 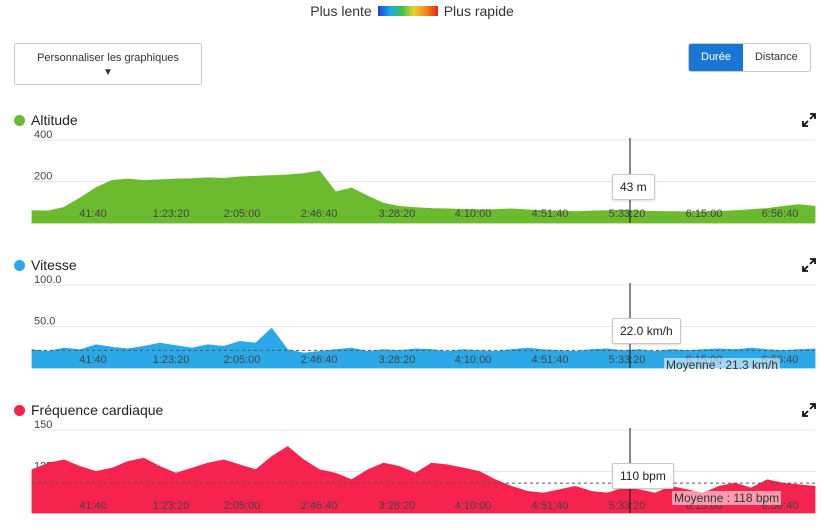 I want to click on heart_rate-x-tick: 4:51:40, so click(x=550, y=506).